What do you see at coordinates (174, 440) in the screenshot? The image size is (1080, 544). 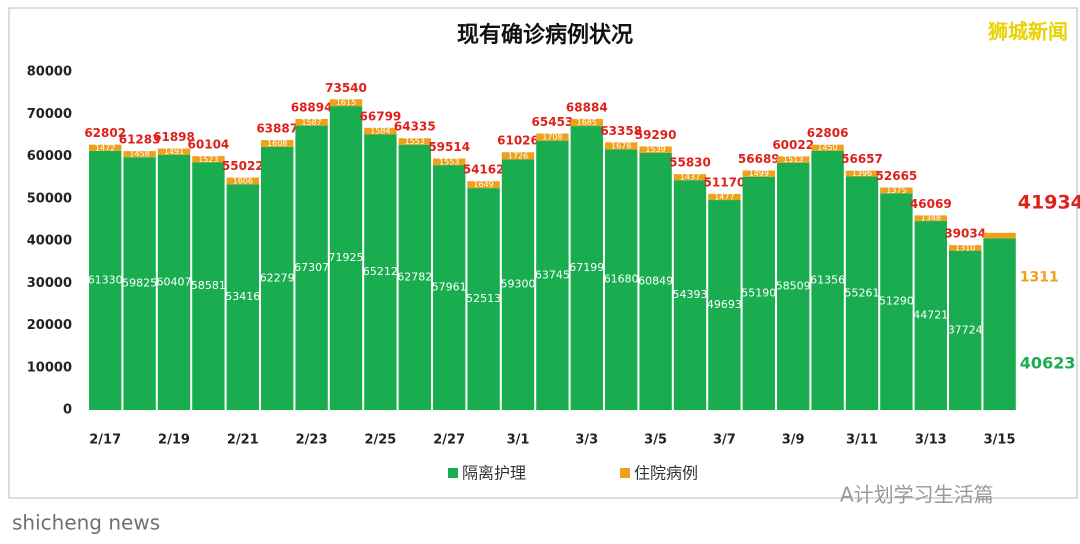 I see `x-tick-label: 2/19` at bounding box center [174, 440].